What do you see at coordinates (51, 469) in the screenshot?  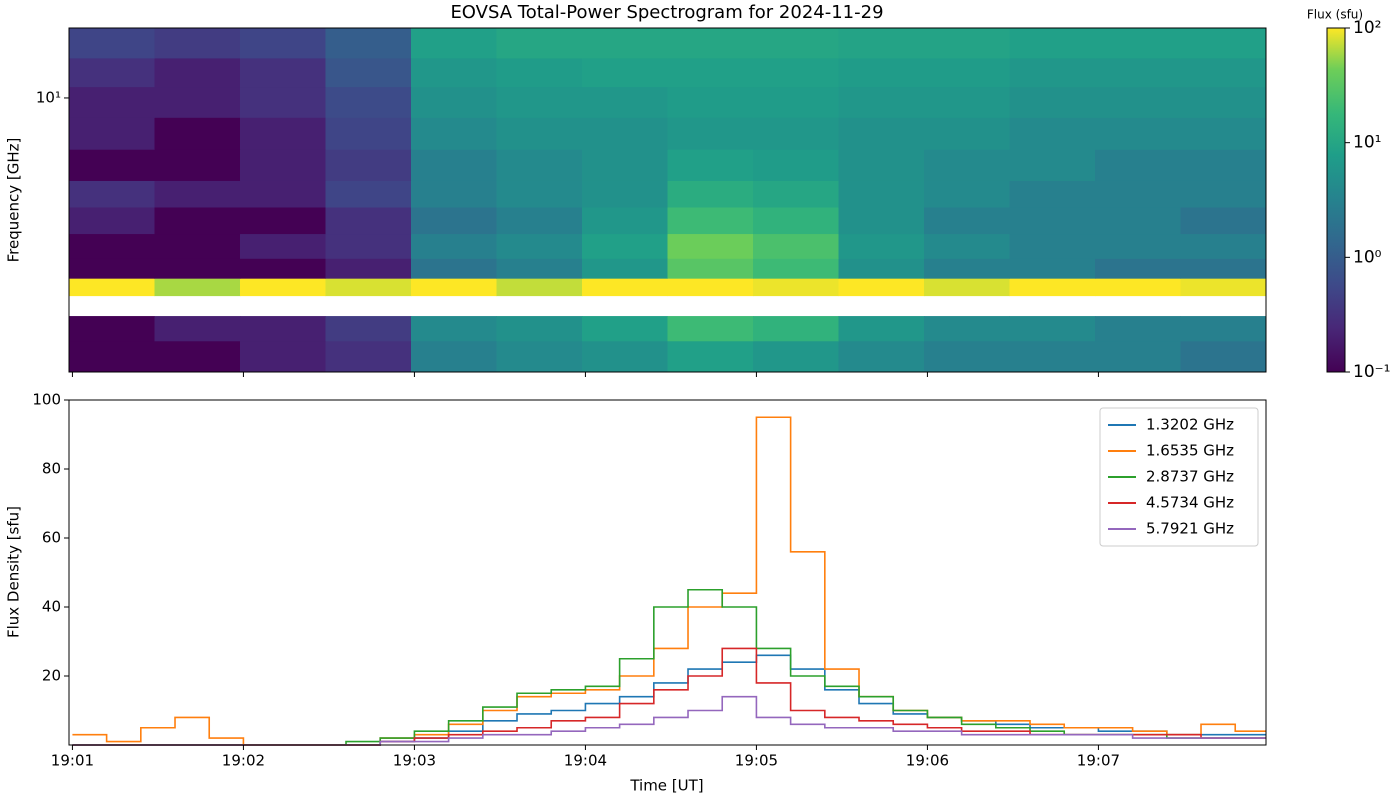 I see `y-tick-label: 80` at bounding box center [51, 469].